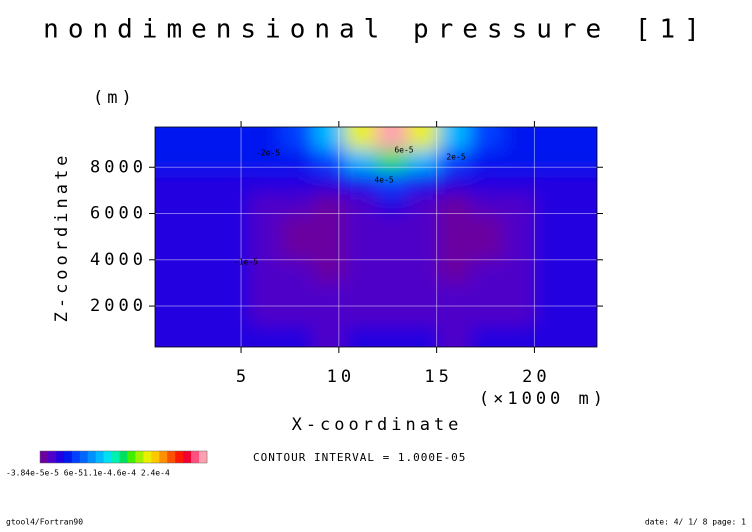 This screenshot has width=752, height=532. What do you see at coordinates (376, 30) in the screenshot?
I see `chart-title: nondimensional pressure [1]` at bounding box center [376, 30].